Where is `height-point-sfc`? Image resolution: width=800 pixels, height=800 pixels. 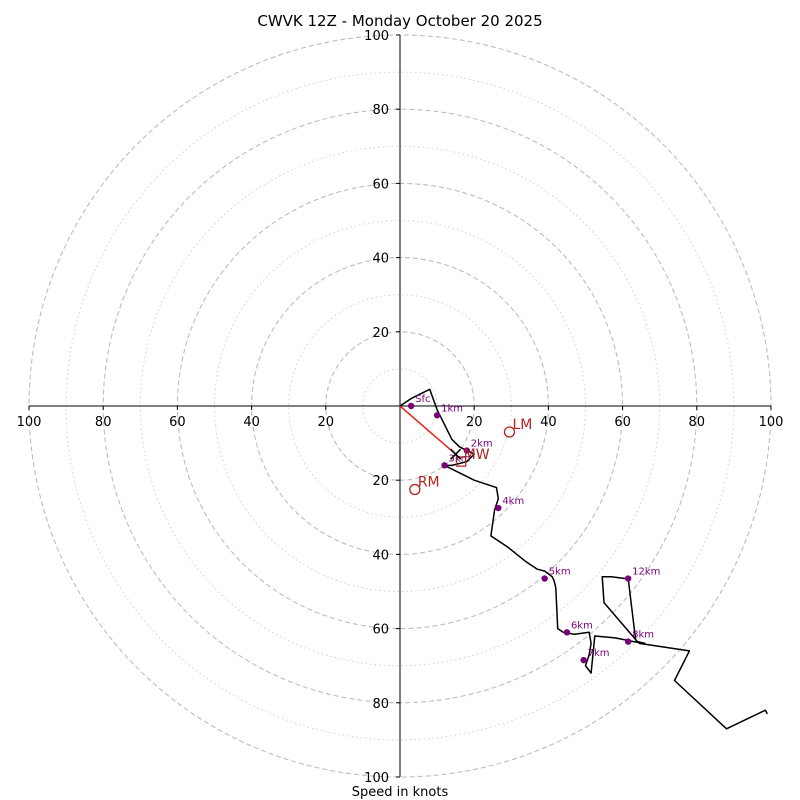 height-point-sfc is located at coordinates (411, 406).